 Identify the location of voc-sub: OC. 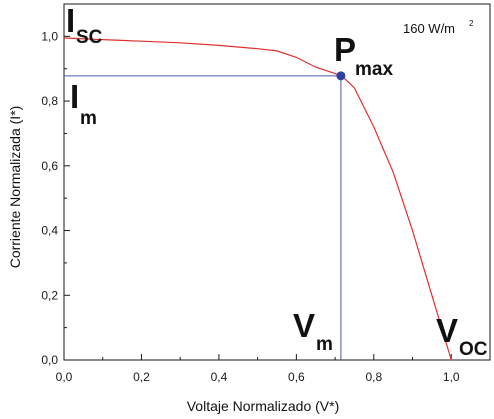
(473, 349).